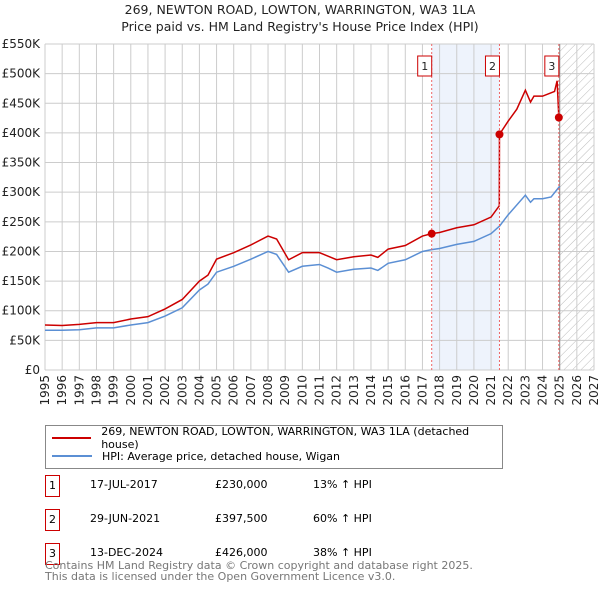 The height and width of the screenshot is (590, 600). What do you see at coordinates (457, 390) in the screenshot?
I see `x-tick-label: 2019` at bounding box center [457, 390].